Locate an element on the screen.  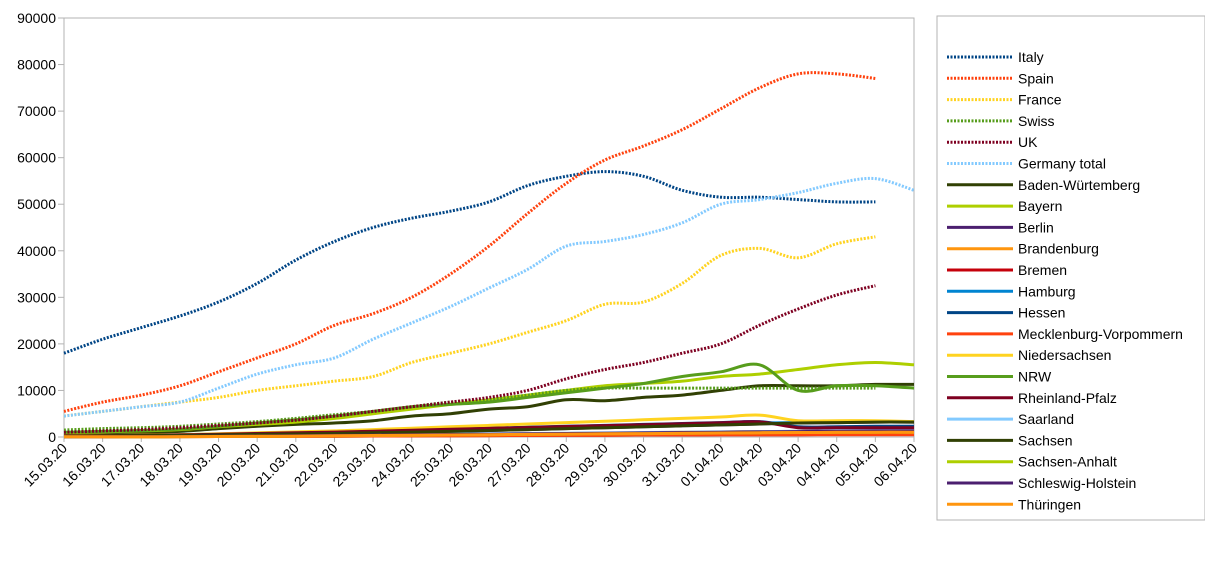
legend-label: Italy is located at coordinates (1031, 57).